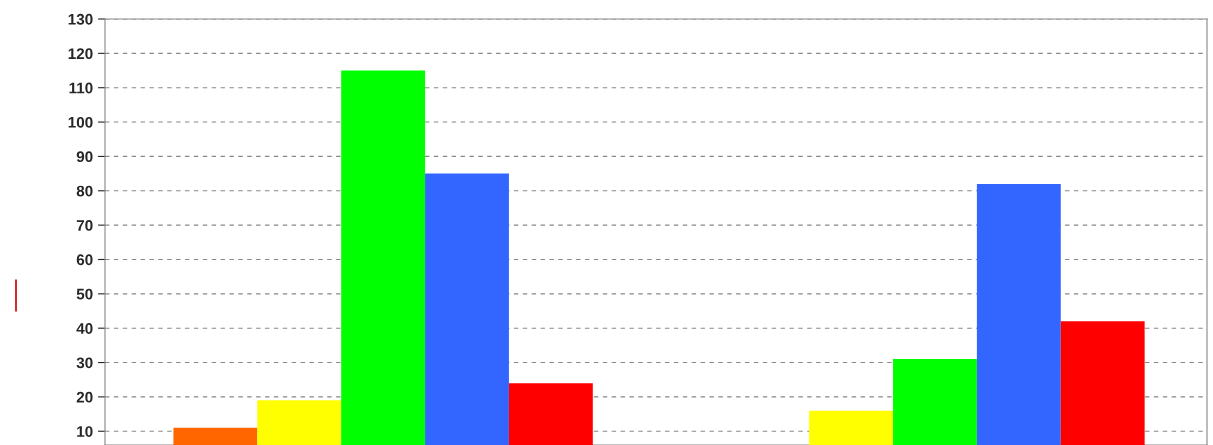  What do you see at coordinates (81, 88) in the screenshot?
I see `y-tick-label: 110` at bounding box center [81, 88].